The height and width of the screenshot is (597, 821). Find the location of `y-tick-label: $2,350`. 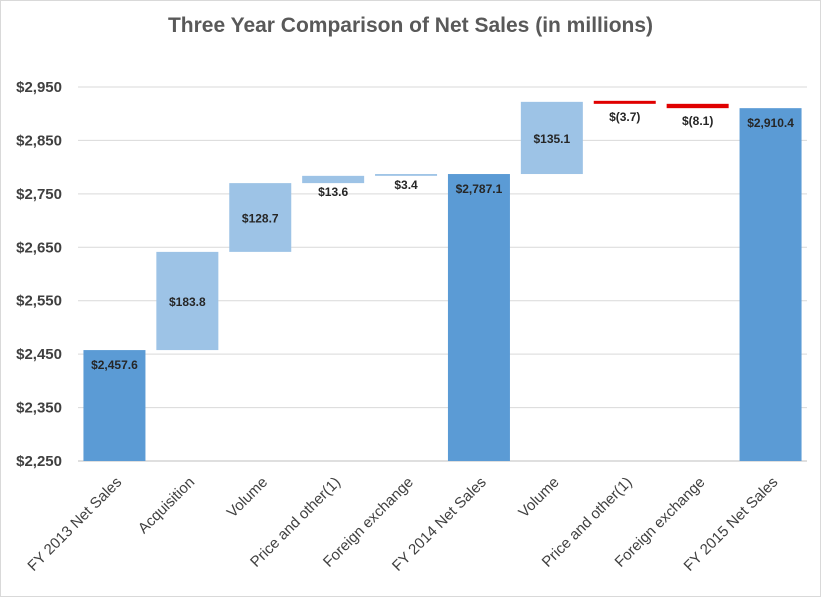

y-tick-label: $2,350 is located at coordinates (39, 408).